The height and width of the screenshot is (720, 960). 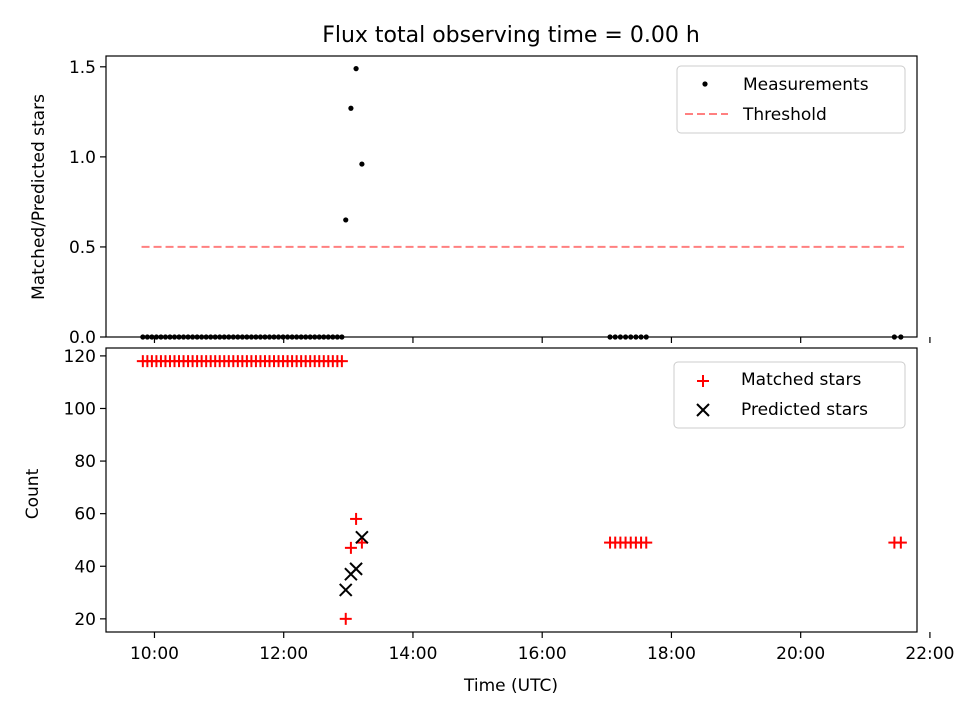 I want to click on top-legend: Measurements Threshold, so click(x=791, y=99).